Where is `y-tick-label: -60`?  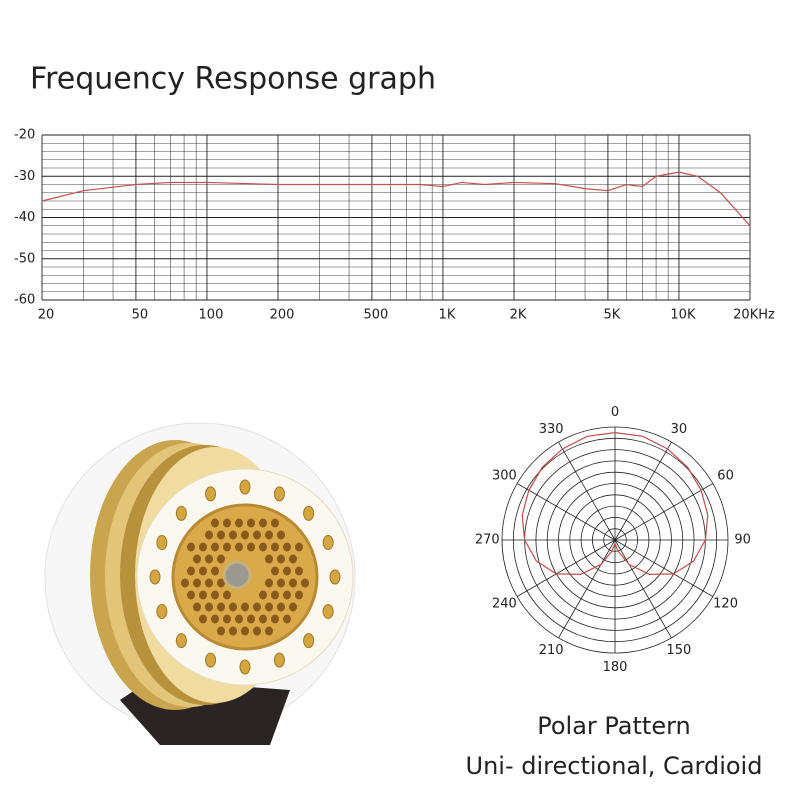
y-tick-label: -60 is located at coordinates (24, 300).